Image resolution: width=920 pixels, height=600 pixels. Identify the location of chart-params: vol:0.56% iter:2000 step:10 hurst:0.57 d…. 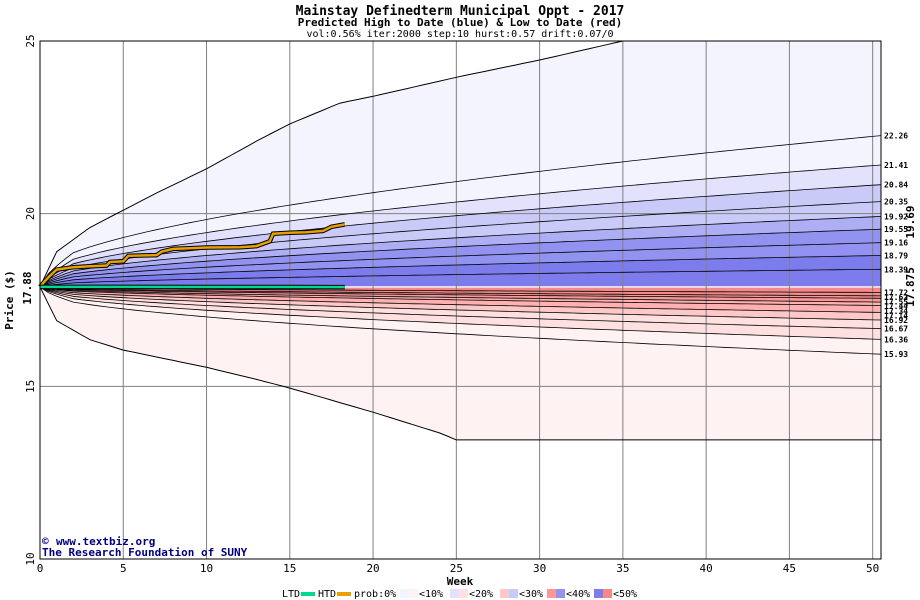
(459, 34).